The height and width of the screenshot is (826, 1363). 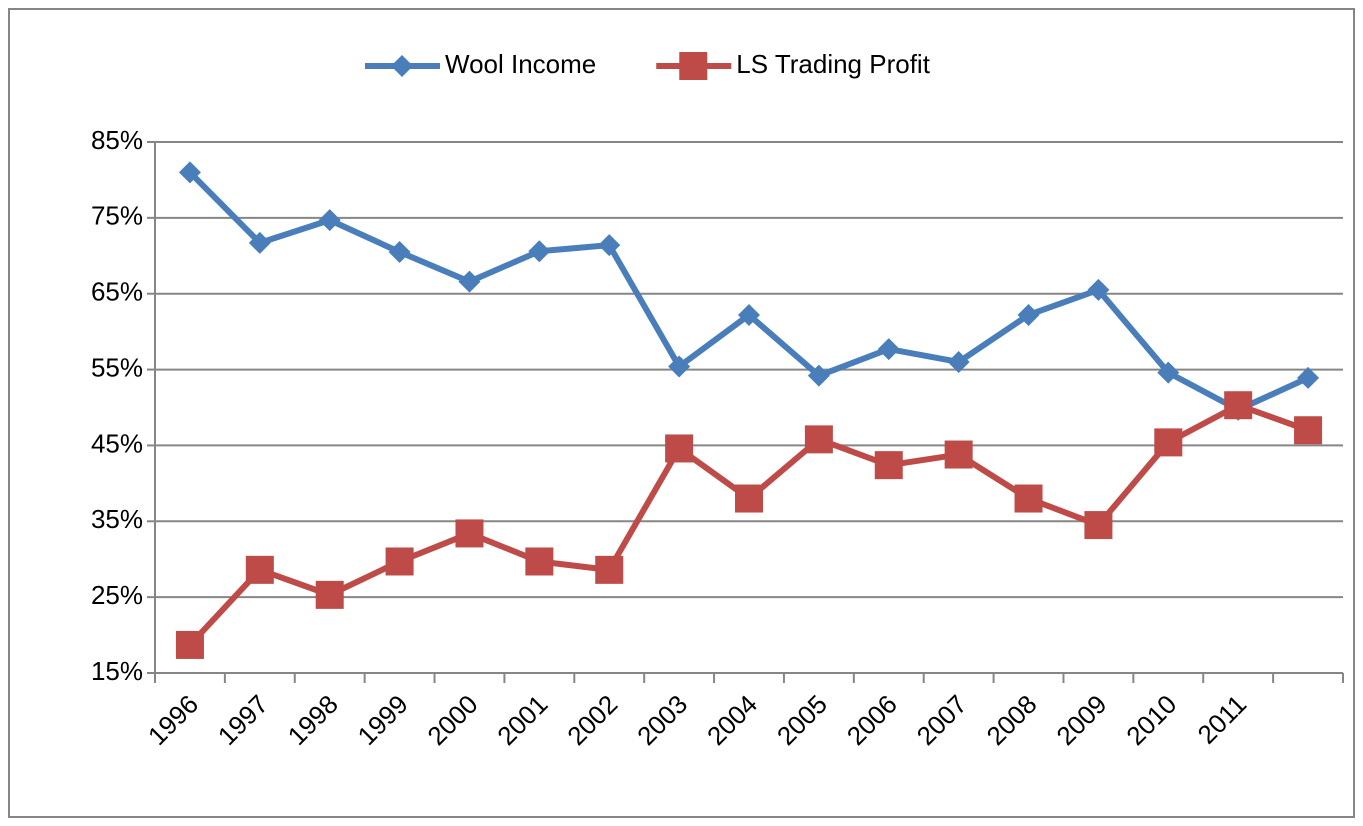 I want to click on y-tick-label: 45%, so click(x=117, y=443).